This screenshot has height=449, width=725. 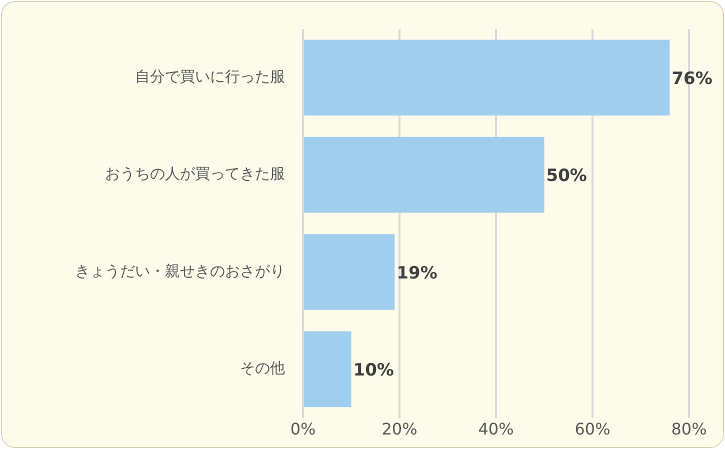 What do you see at coordinates (689, 429) in the screenshot?
I see `x-tick-label: 80%` at bounding box center [689, 429].